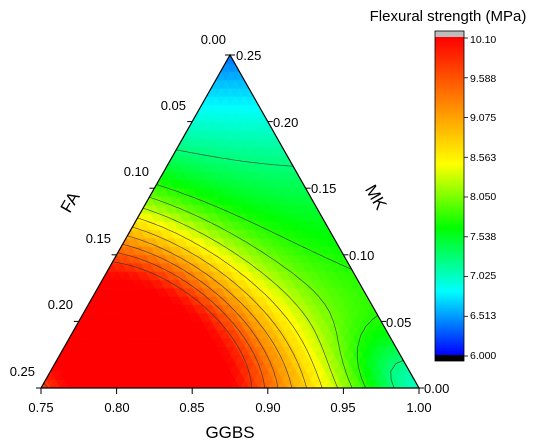 This screenshot has height=445, width=550. I want to click on mk-tick-label: 0.10, so click(361, 255).